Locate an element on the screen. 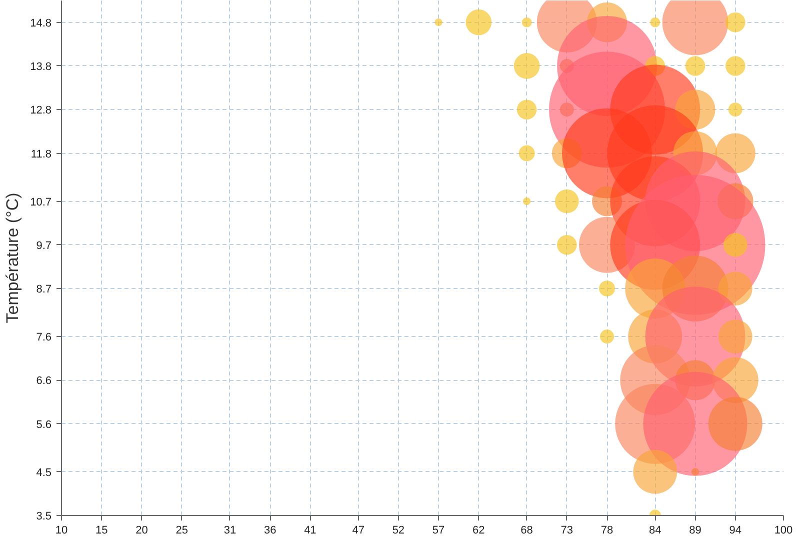  x-tick-label: 73 is located at coordinates (567, 530).